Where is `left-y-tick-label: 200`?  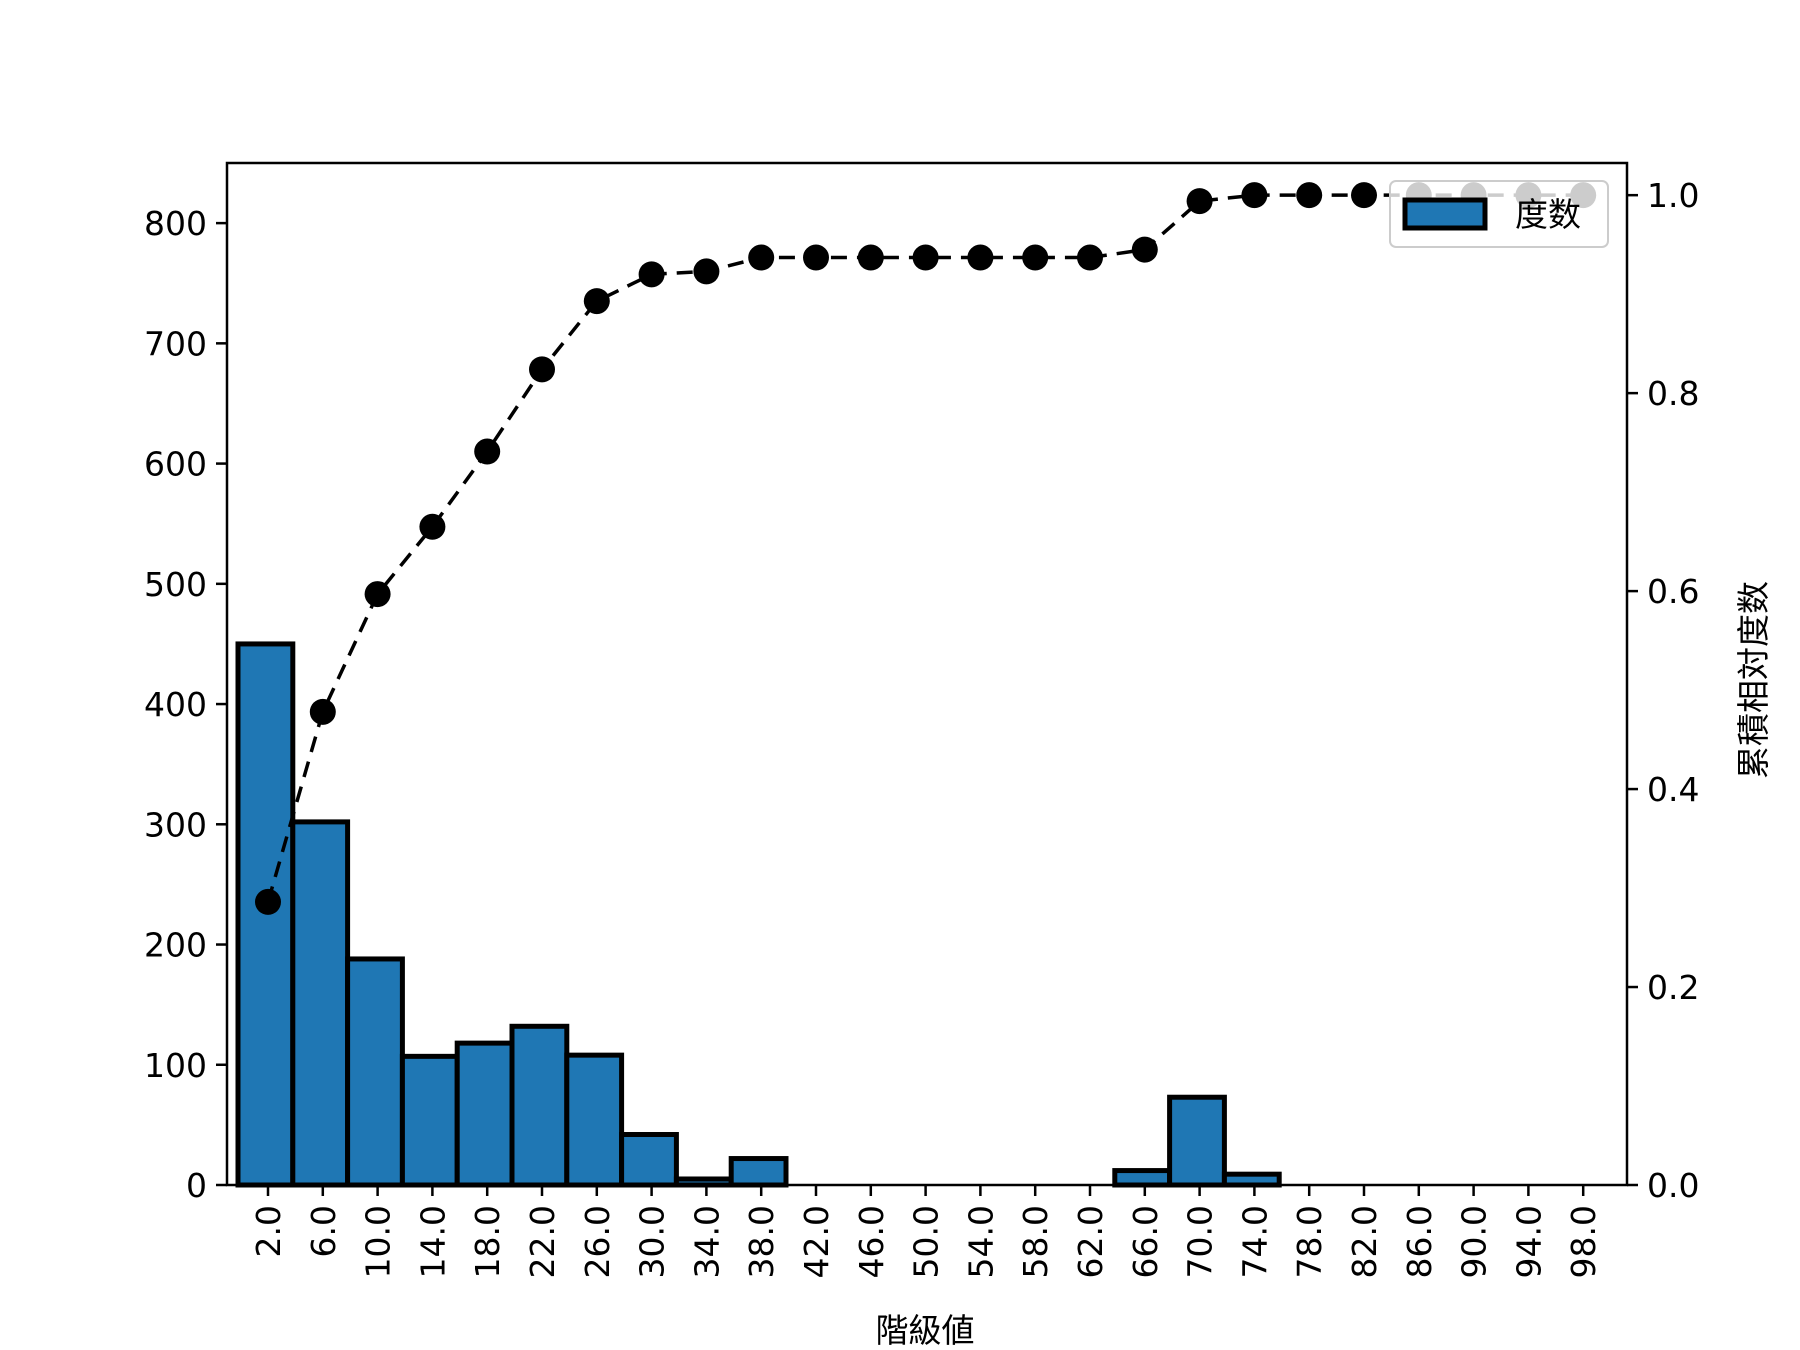
left-y-tick-label: 200 is located at coordinates (175, 945).